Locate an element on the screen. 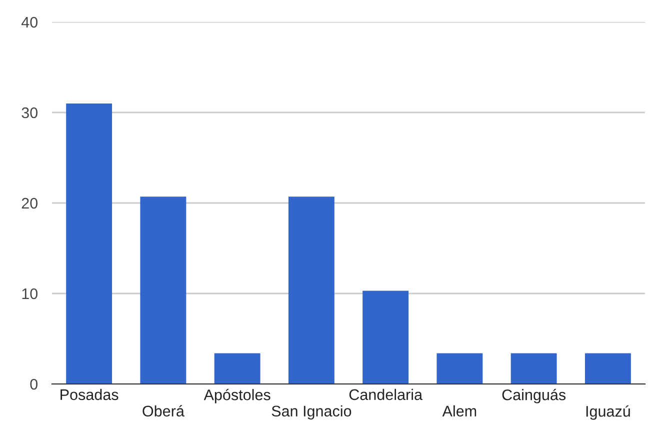 The height and width of the screenshot is (438, 654). x-tick-label: Posadas is located at coordinates (89, 394).